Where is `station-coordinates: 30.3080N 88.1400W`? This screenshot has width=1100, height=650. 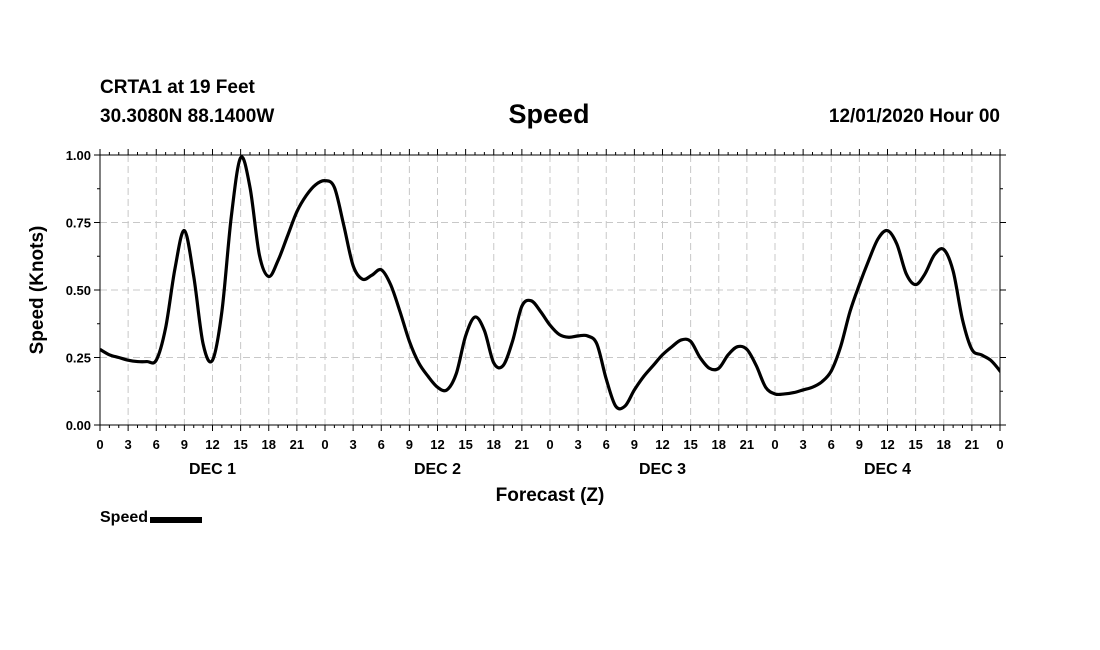 station-coordinates: 30.3080N 88.1400W is located at coordinates (187, 116).